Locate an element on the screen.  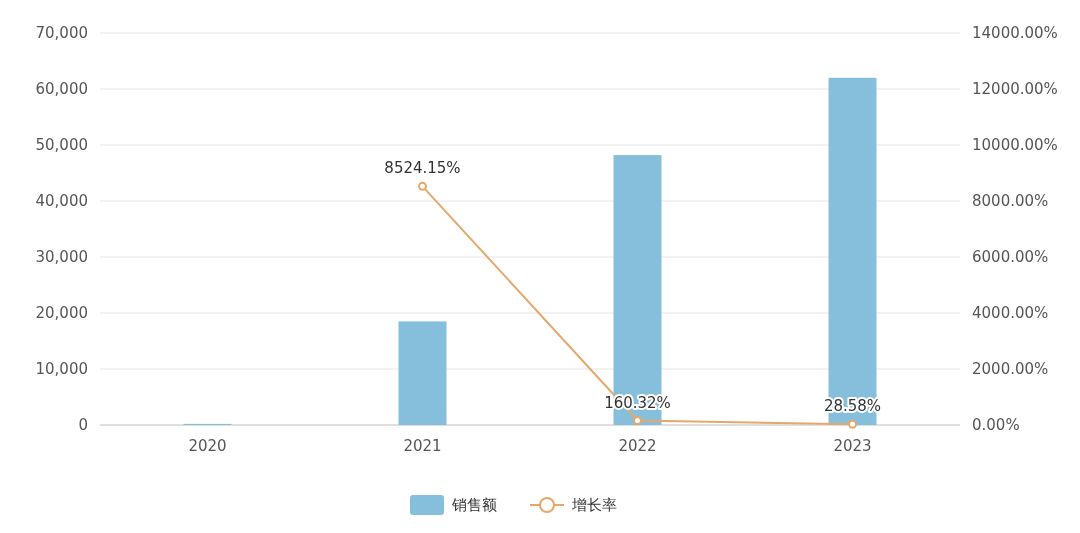
x-tick-label: 2021 is located at coordinates (422, 446).